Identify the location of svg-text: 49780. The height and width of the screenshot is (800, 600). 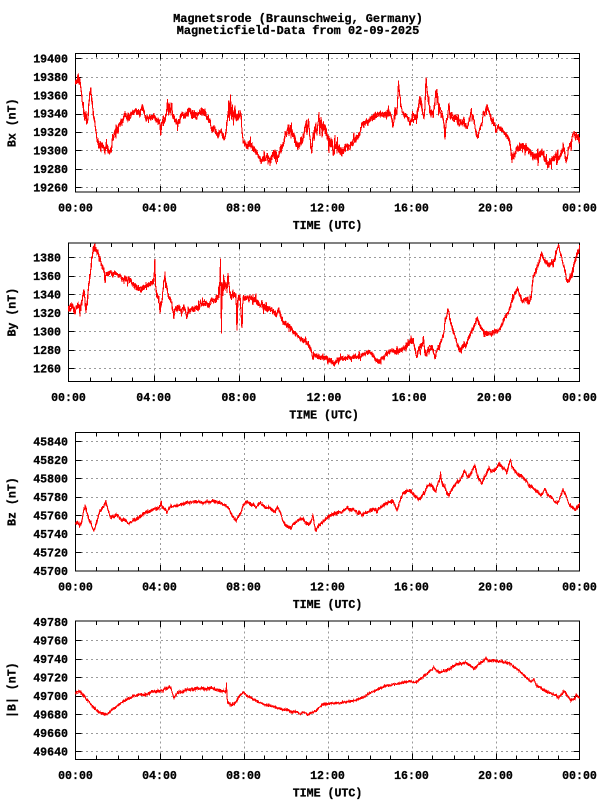
(50, 623).